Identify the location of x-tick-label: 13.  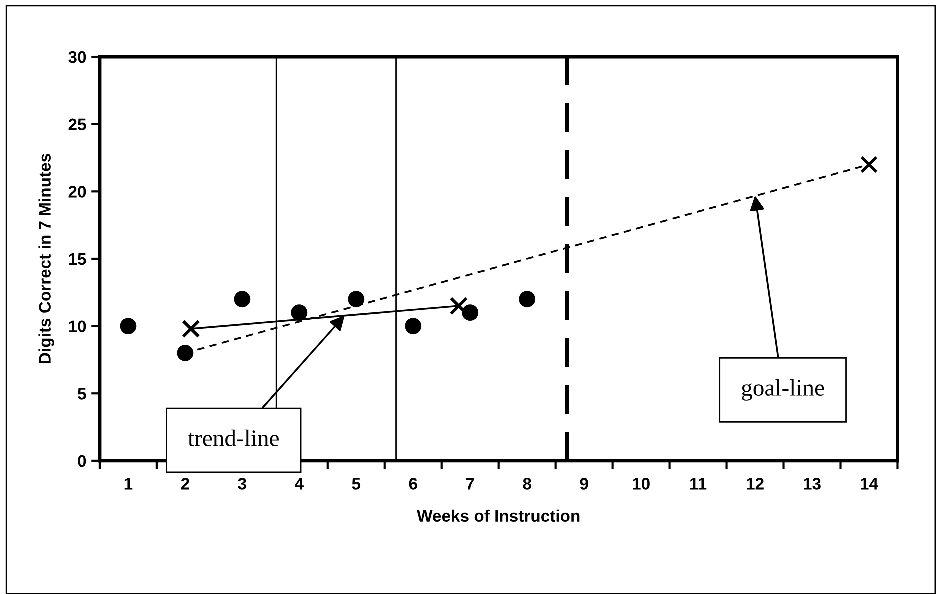
(812, 484).